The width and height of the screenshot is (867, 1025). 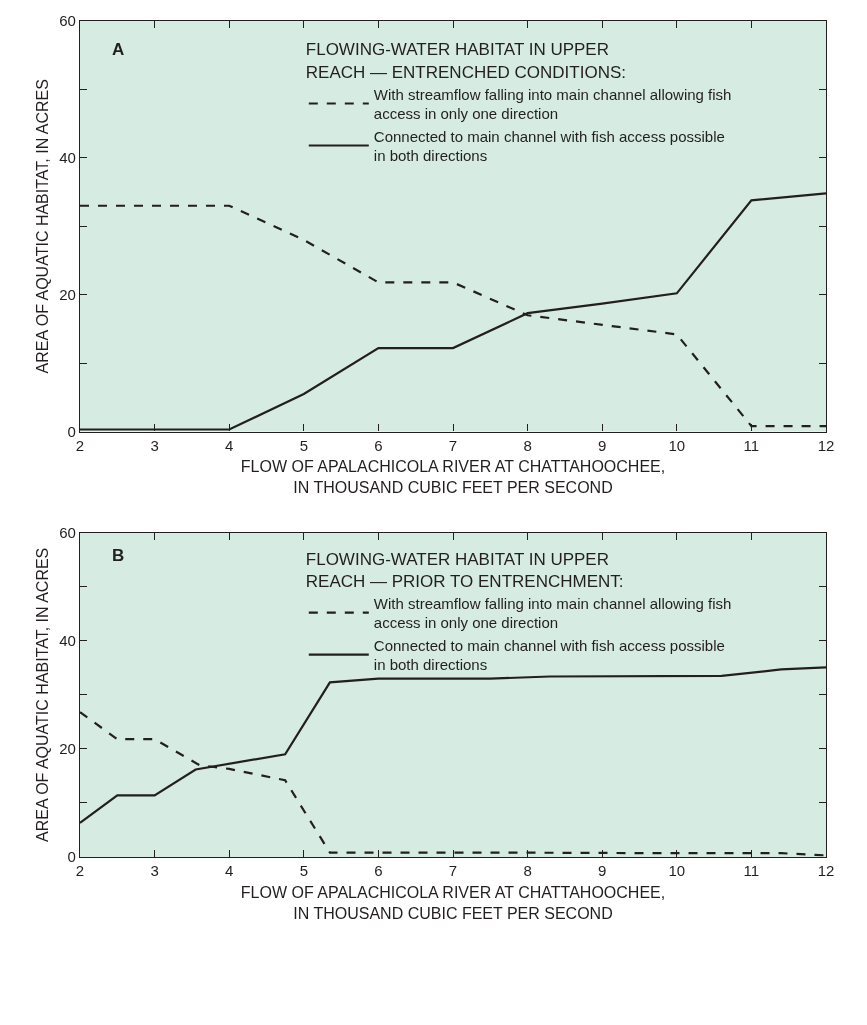 What do you see at coordinates (118, 49) in the screenshot?
I see `annotation: A` at bounding box center [118, 49].